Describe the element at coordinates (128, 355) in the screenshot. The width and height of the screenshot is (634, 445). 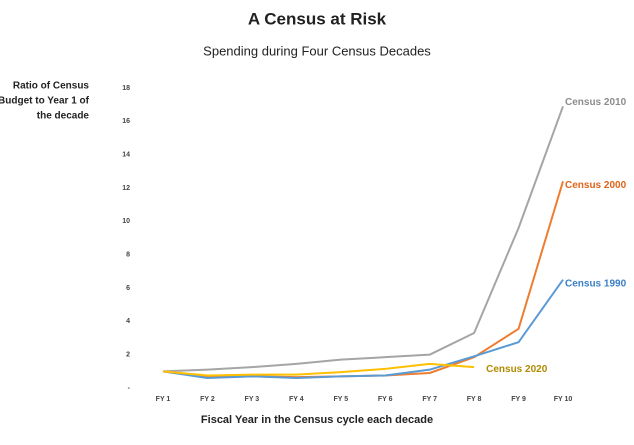
I see `y-tick-label: 2` at that location.